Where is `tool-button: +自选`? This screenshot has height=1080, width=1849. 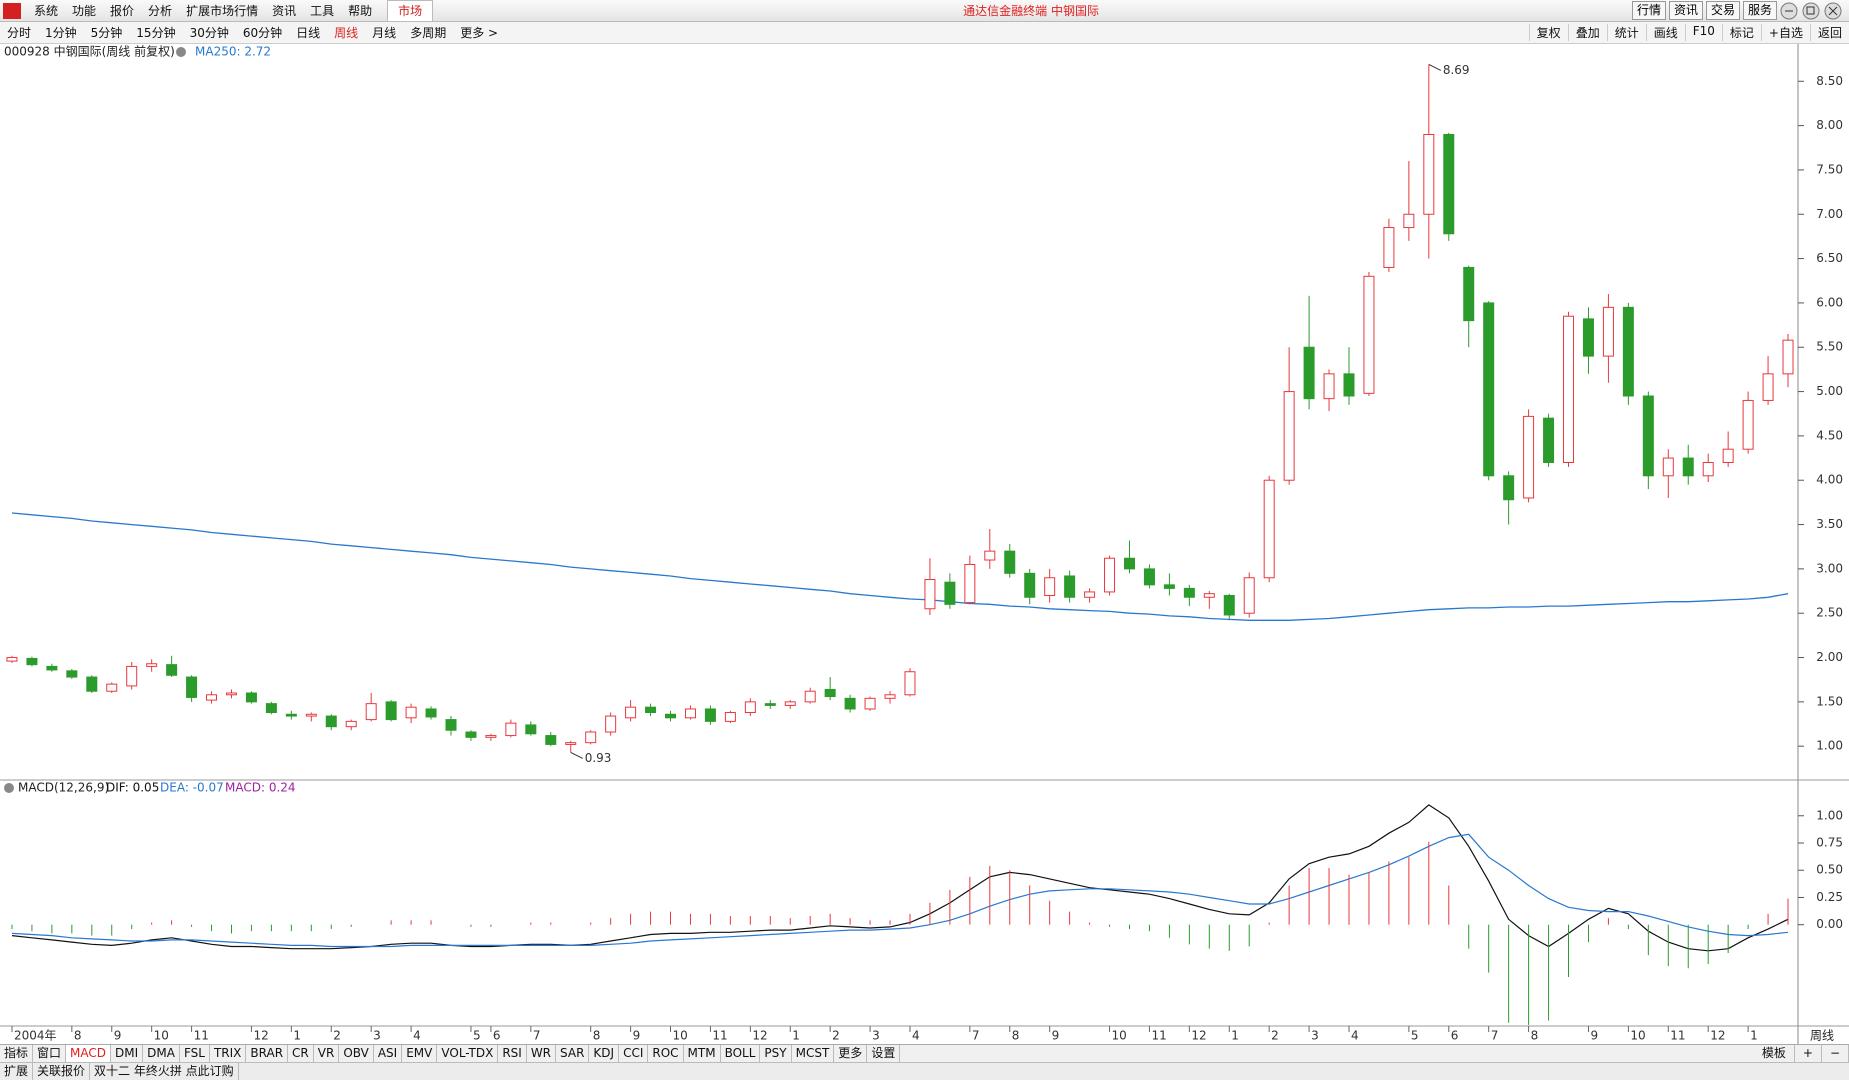
tool-button: +自选 is located at coordinates (1785, 32).